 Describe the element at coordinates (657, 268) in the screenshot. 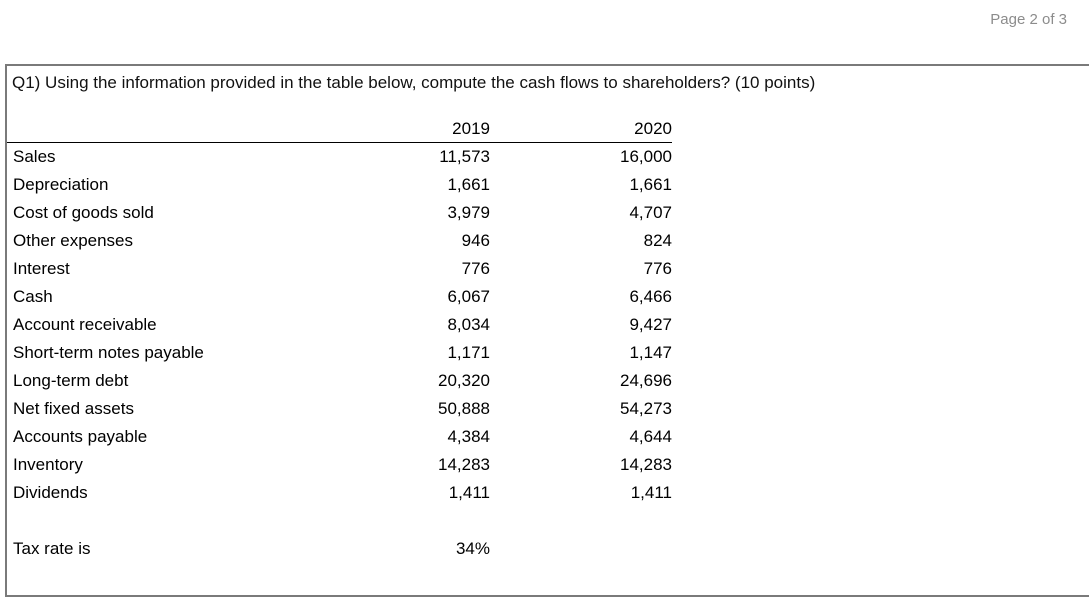

I see `row-value-2020: 776` at that location.